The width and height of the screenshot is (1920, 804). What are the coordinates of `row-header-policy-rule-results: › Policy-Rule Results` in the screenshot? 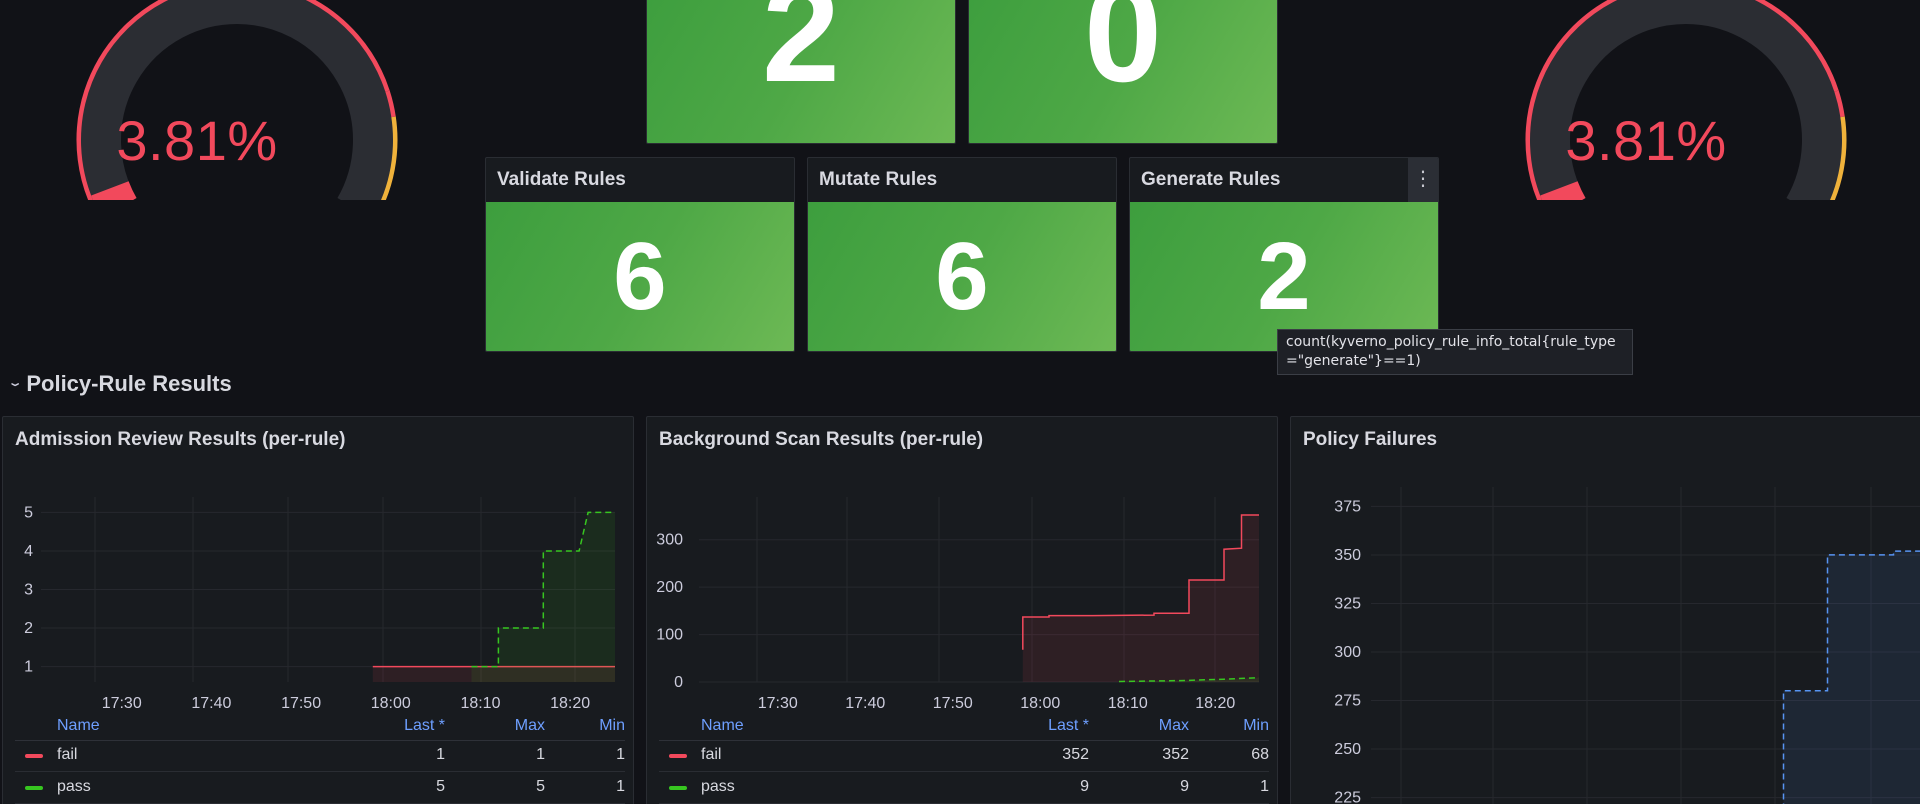 It's located at (119, 384).